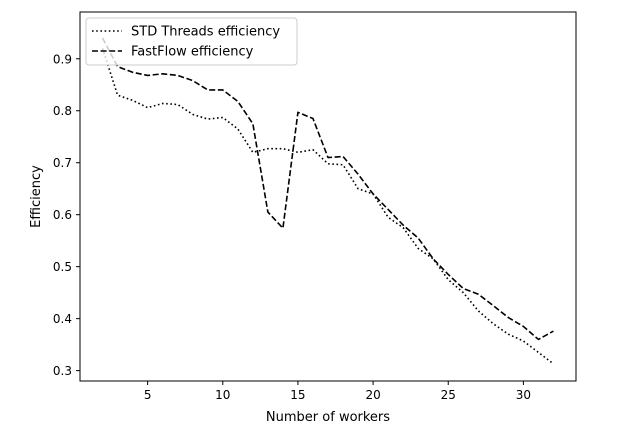 The image size is (640, 434). Describe the element at coordinates (62, 371) in the screenshot. I see `y-tick-label: 0.3` at that location.